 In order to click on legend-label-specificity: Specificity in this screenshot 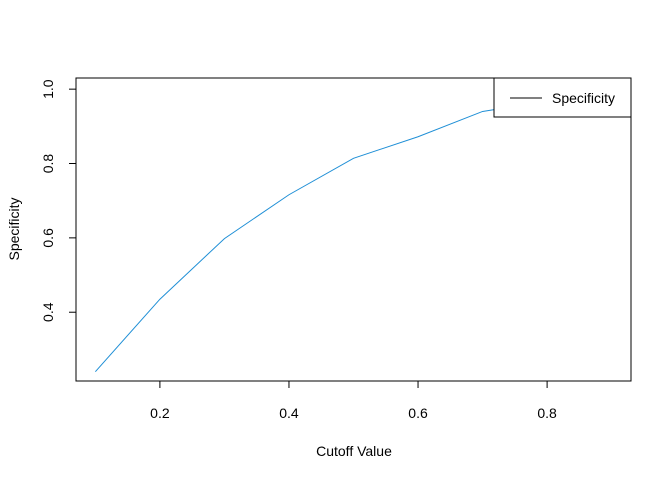, I will do `click(583, 98)`.